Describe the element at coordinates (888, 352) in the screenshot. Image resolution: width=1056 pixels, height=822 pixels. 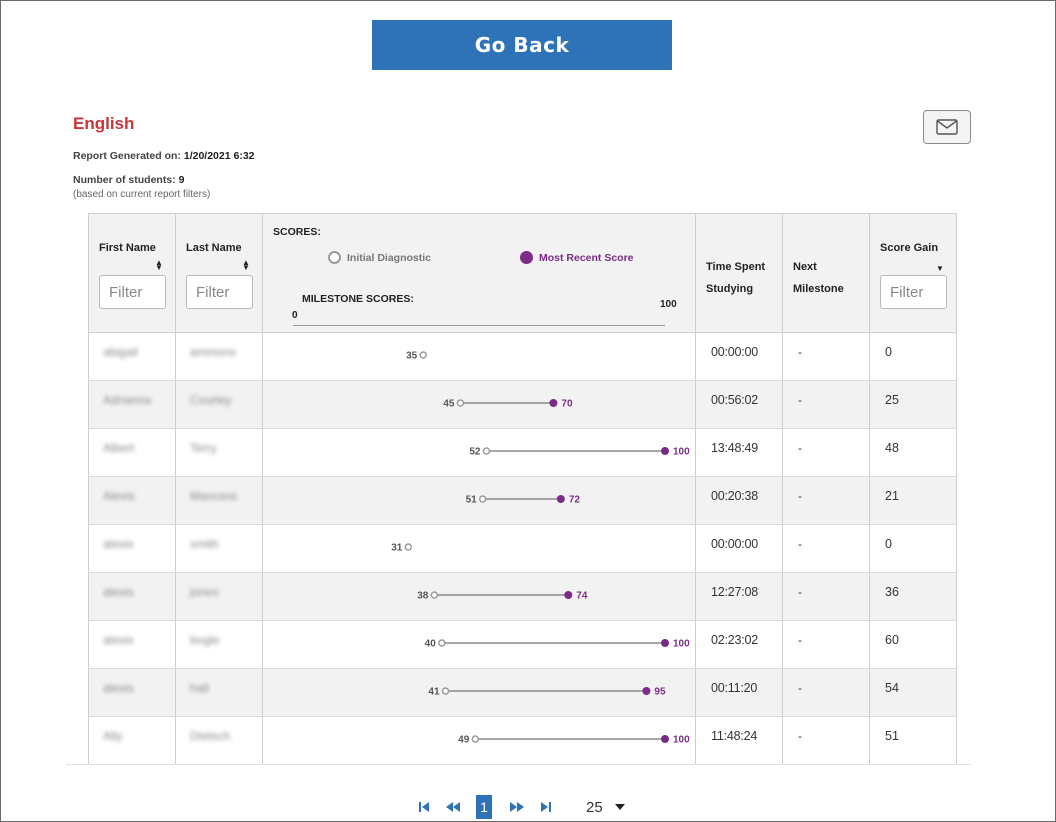
I see `score-gain: 0` at that location.